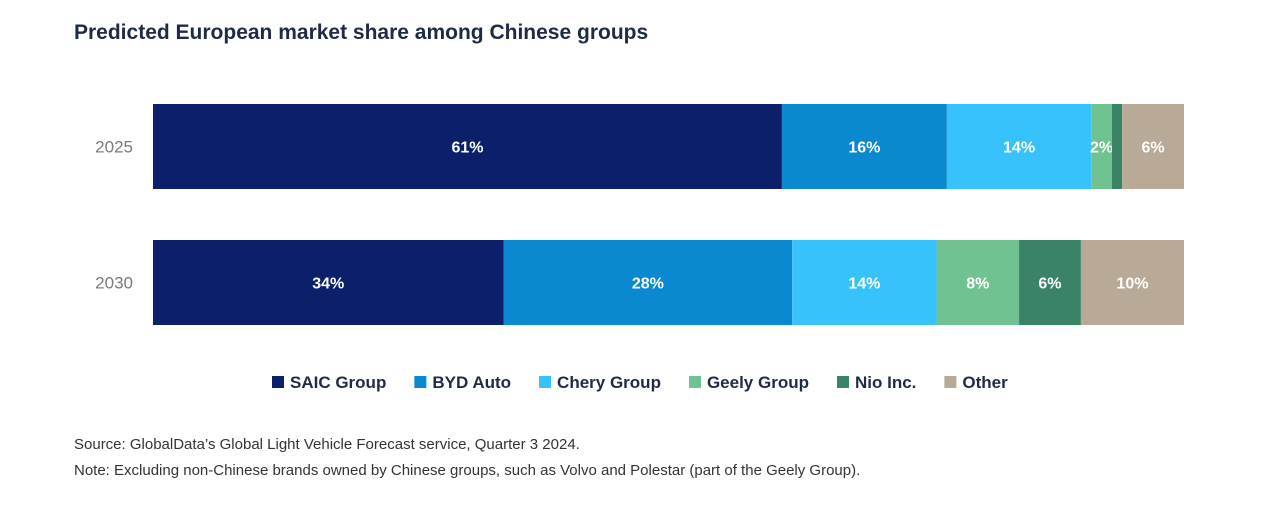 The height and width of the screenshot is (520, 1269). What do you see at coordinates (114, 147) in the screenshot?
I see `category-label-2025: 2025` at bounding box center [114, 147].